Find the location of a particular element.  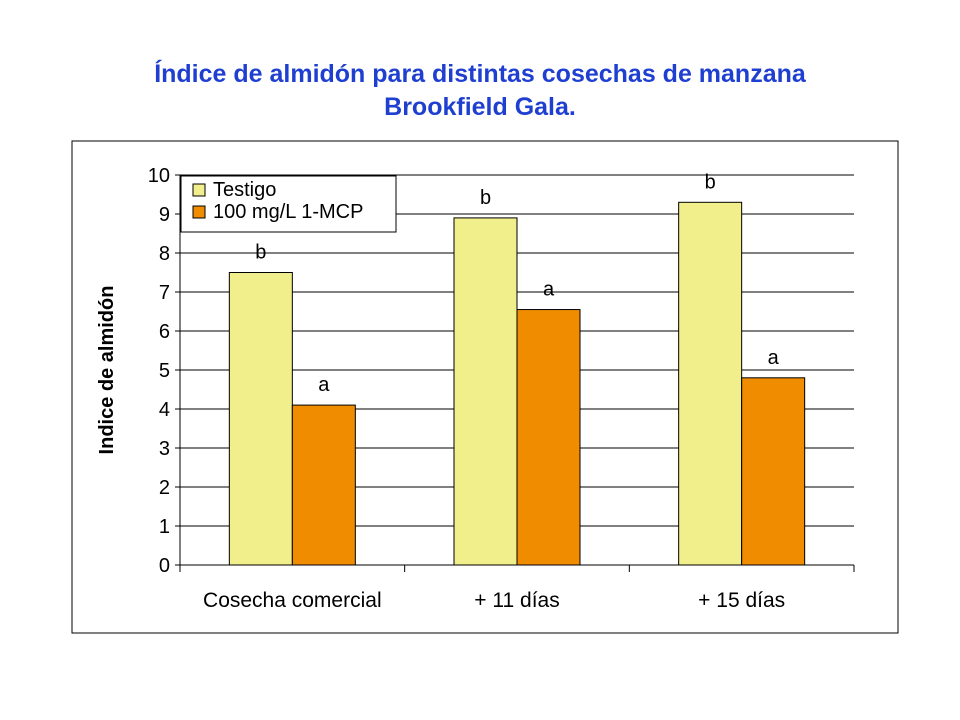

x-category-label-1: + 11 días is located at coordinates (516, 600).